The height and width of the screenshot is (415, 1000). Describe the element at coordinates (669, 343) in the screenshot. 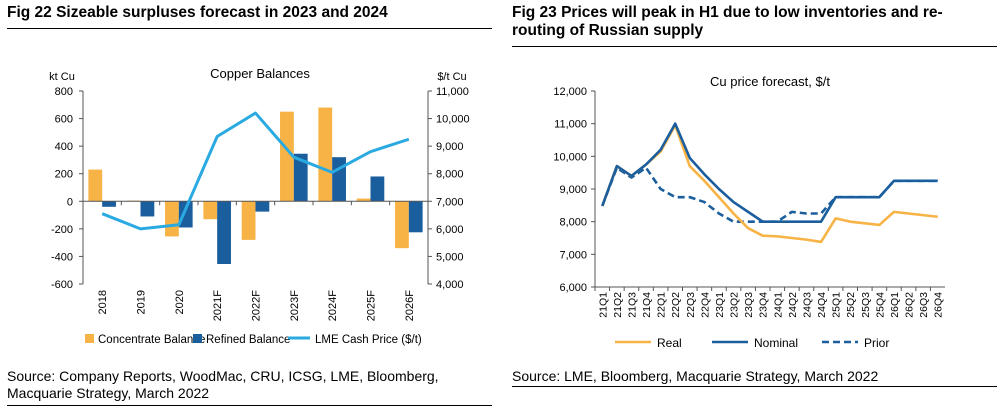

I see `legend-real-label: Real` at that location.